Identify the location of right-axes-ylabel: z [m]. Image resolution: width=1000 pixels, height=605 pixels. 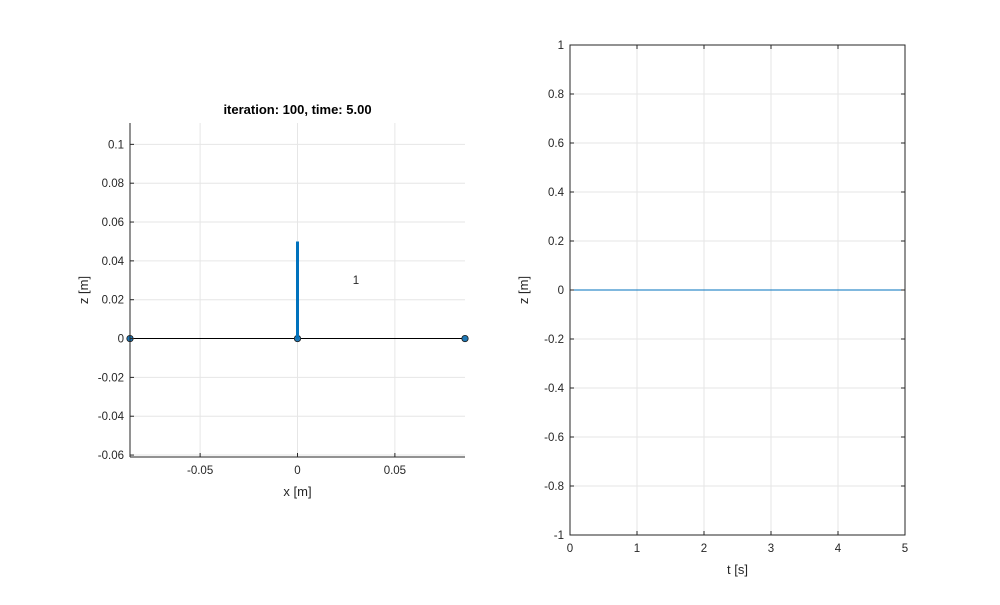
(523, 290).